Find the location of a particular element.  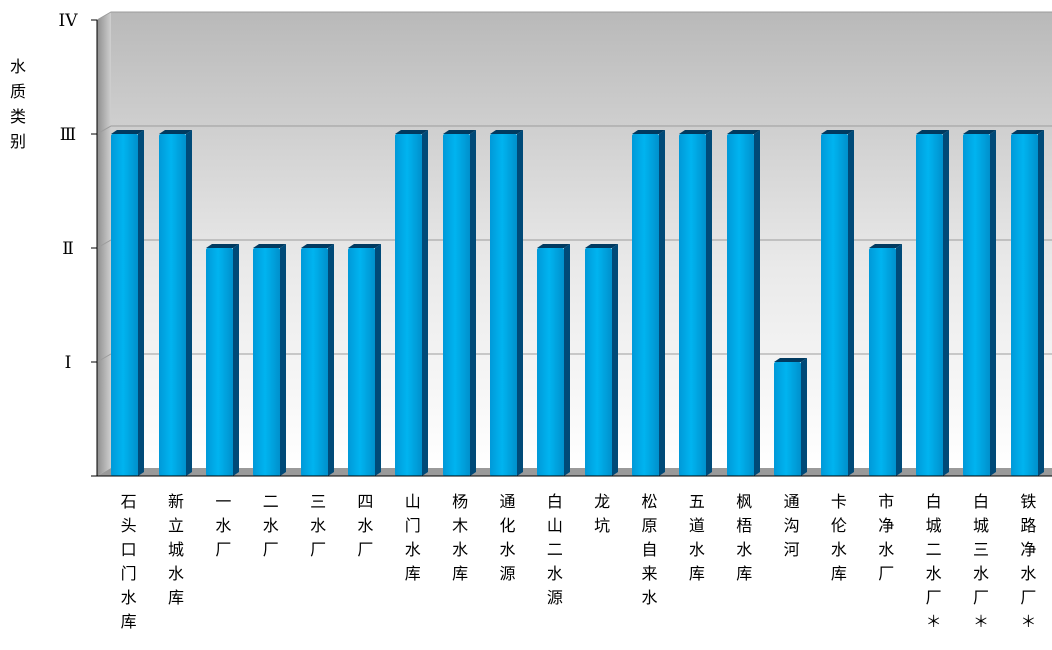

x-category-label: 五道水库 is located at coordinates (697, 537).